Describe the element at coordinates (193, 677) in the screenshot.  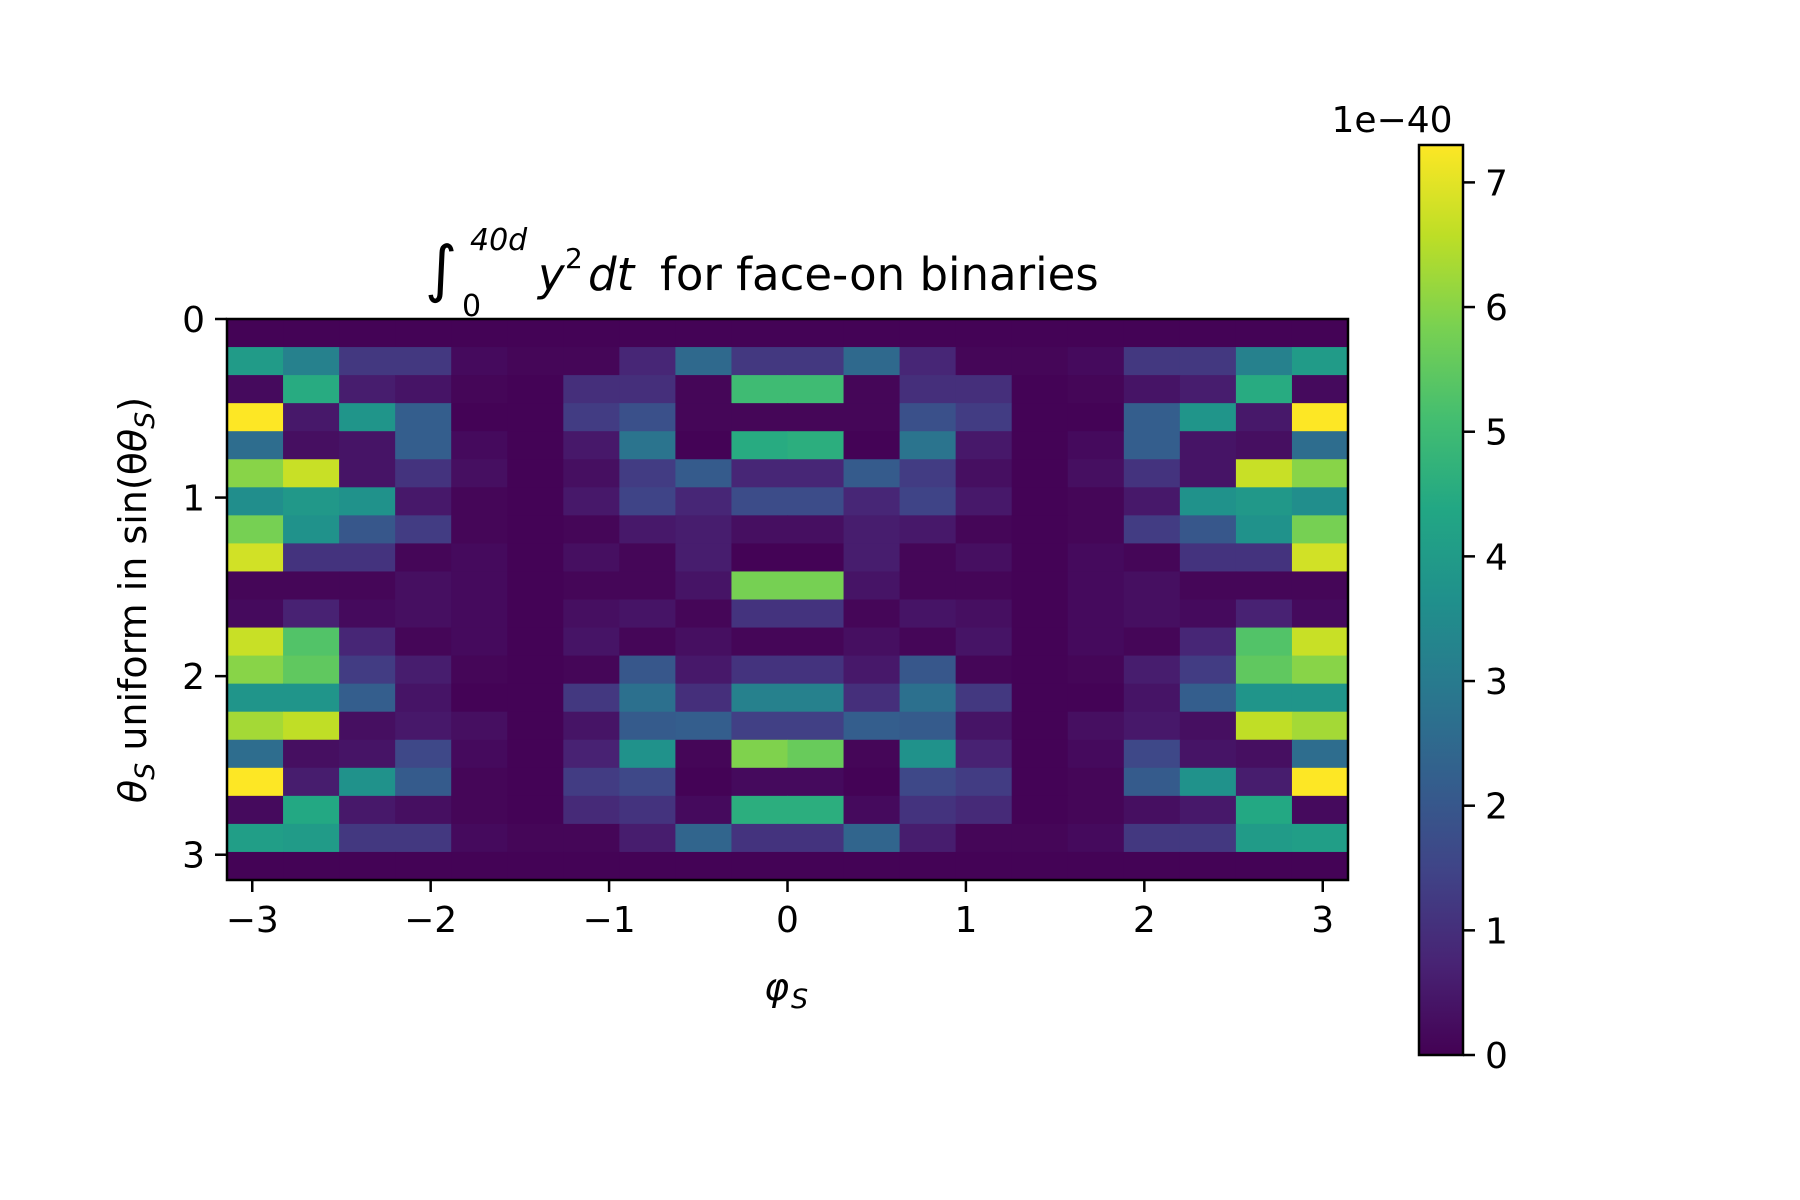
I see `y-tick-label: 2` at that location.